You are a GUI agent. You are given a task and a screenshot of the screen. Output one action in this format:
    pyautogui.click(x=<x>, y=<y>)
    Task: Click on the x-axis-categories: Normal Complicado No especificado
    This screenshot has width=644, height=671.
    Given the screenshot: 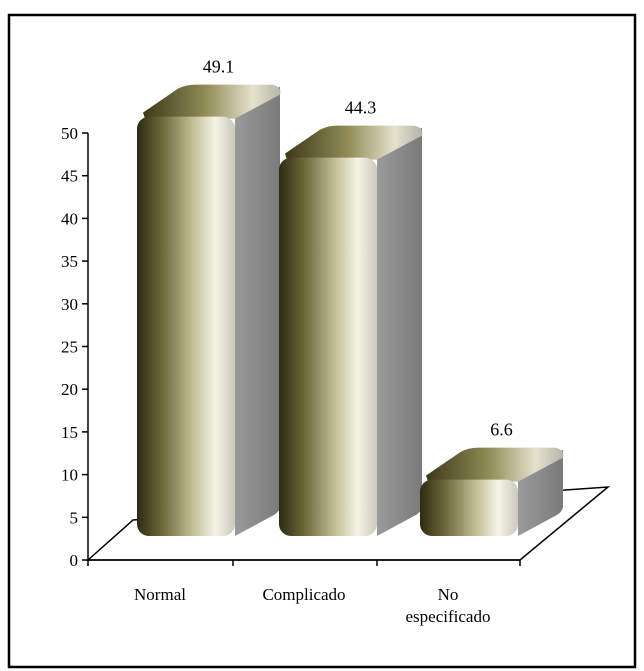 What is the action you would take?
    pyautogui.click(x=304, y=592)
    